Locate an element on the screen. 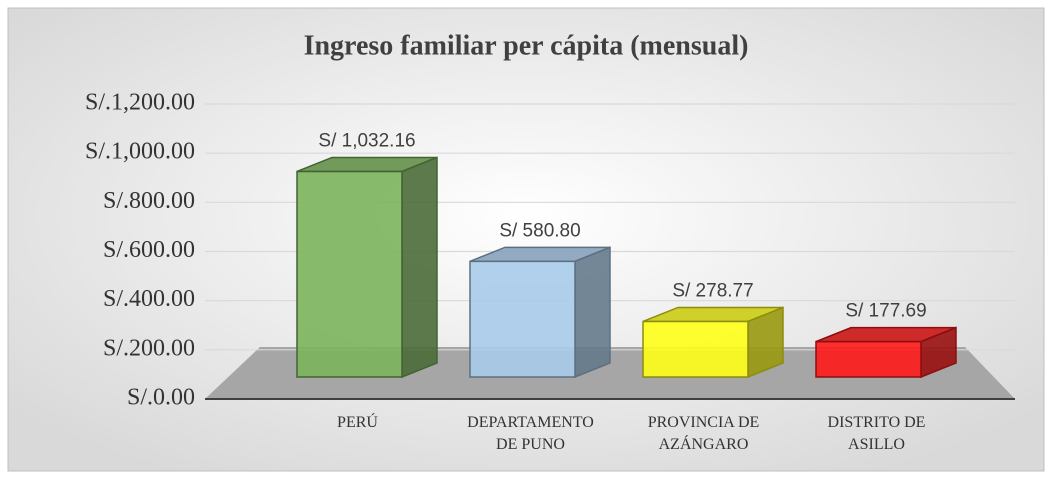 The image size is (1052, 479). x-tick-label: DISTRITO DE ASILLO is located at coordinates (876, 433).